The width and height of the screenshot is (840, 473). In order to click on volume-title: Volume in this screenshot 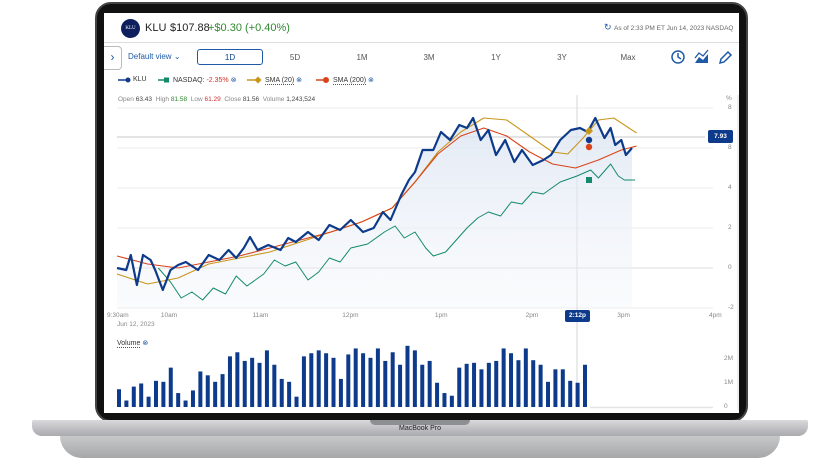, I will do `click(129, 344)`.